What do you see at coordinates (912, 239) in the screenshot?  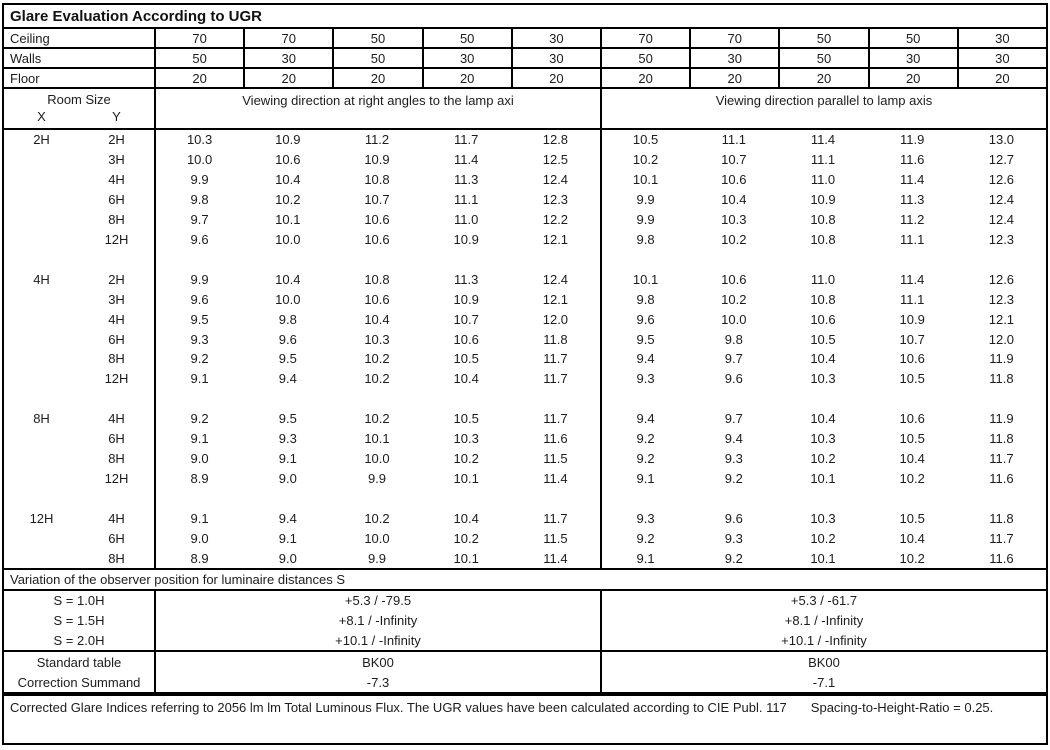 I see `ugr-value: 11.1` at bounding box center [912, 239].